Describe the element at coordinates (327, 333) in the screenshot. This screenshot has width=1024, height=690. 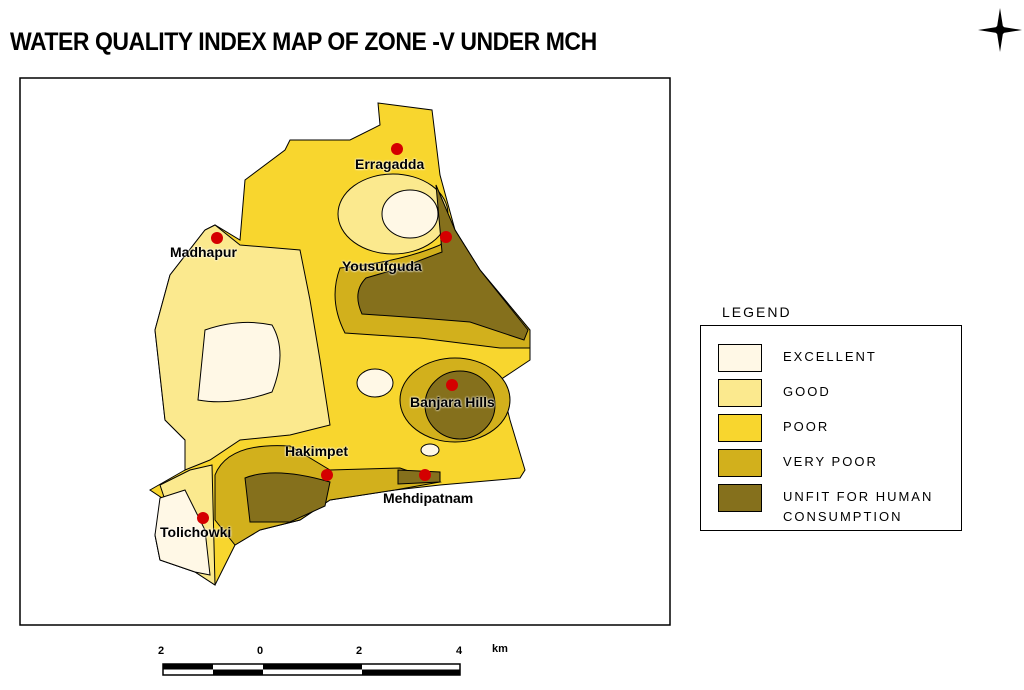
I see `dots` at that location.